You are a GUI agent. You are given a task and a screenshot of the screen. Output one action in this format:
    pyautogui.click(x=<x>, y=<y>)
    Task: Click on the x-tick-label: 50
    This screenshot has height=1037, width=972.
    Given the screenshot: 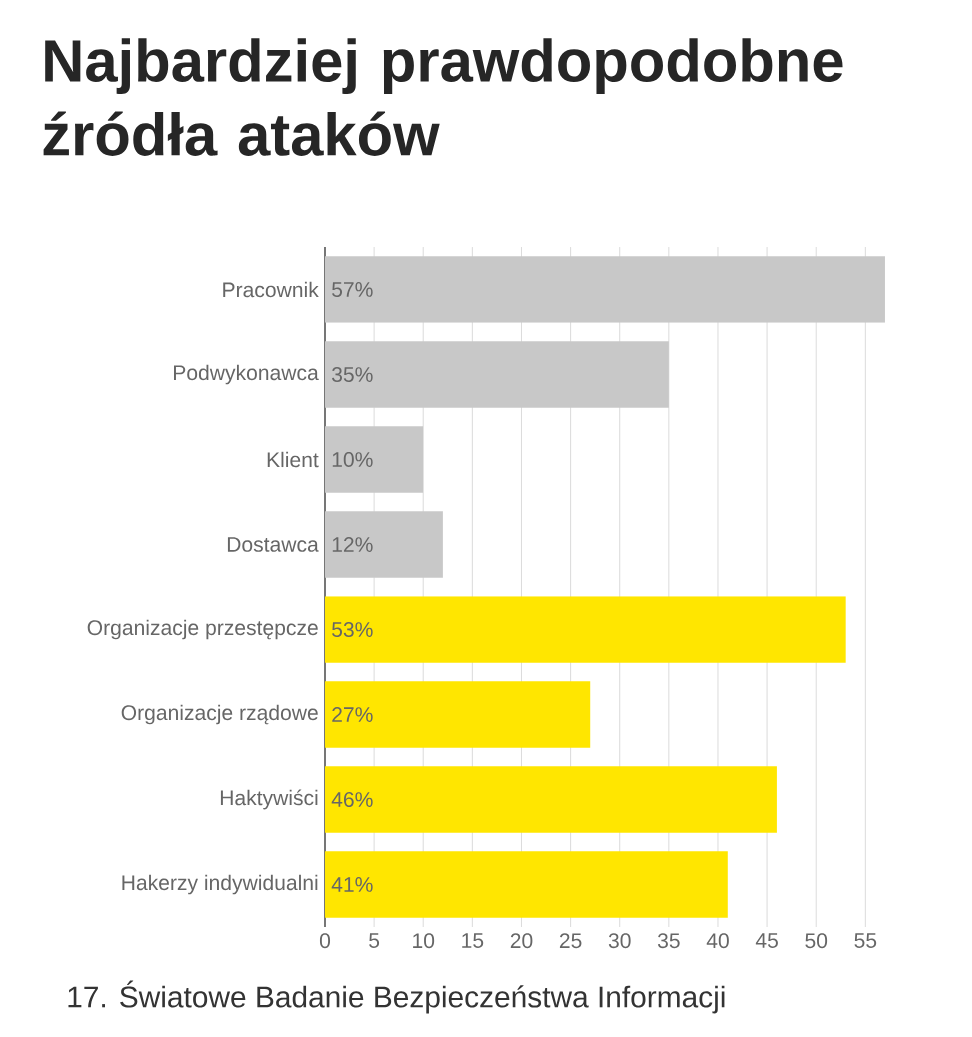 What is the action you would take?
    pyautogui.click(x=816, y=941)
    